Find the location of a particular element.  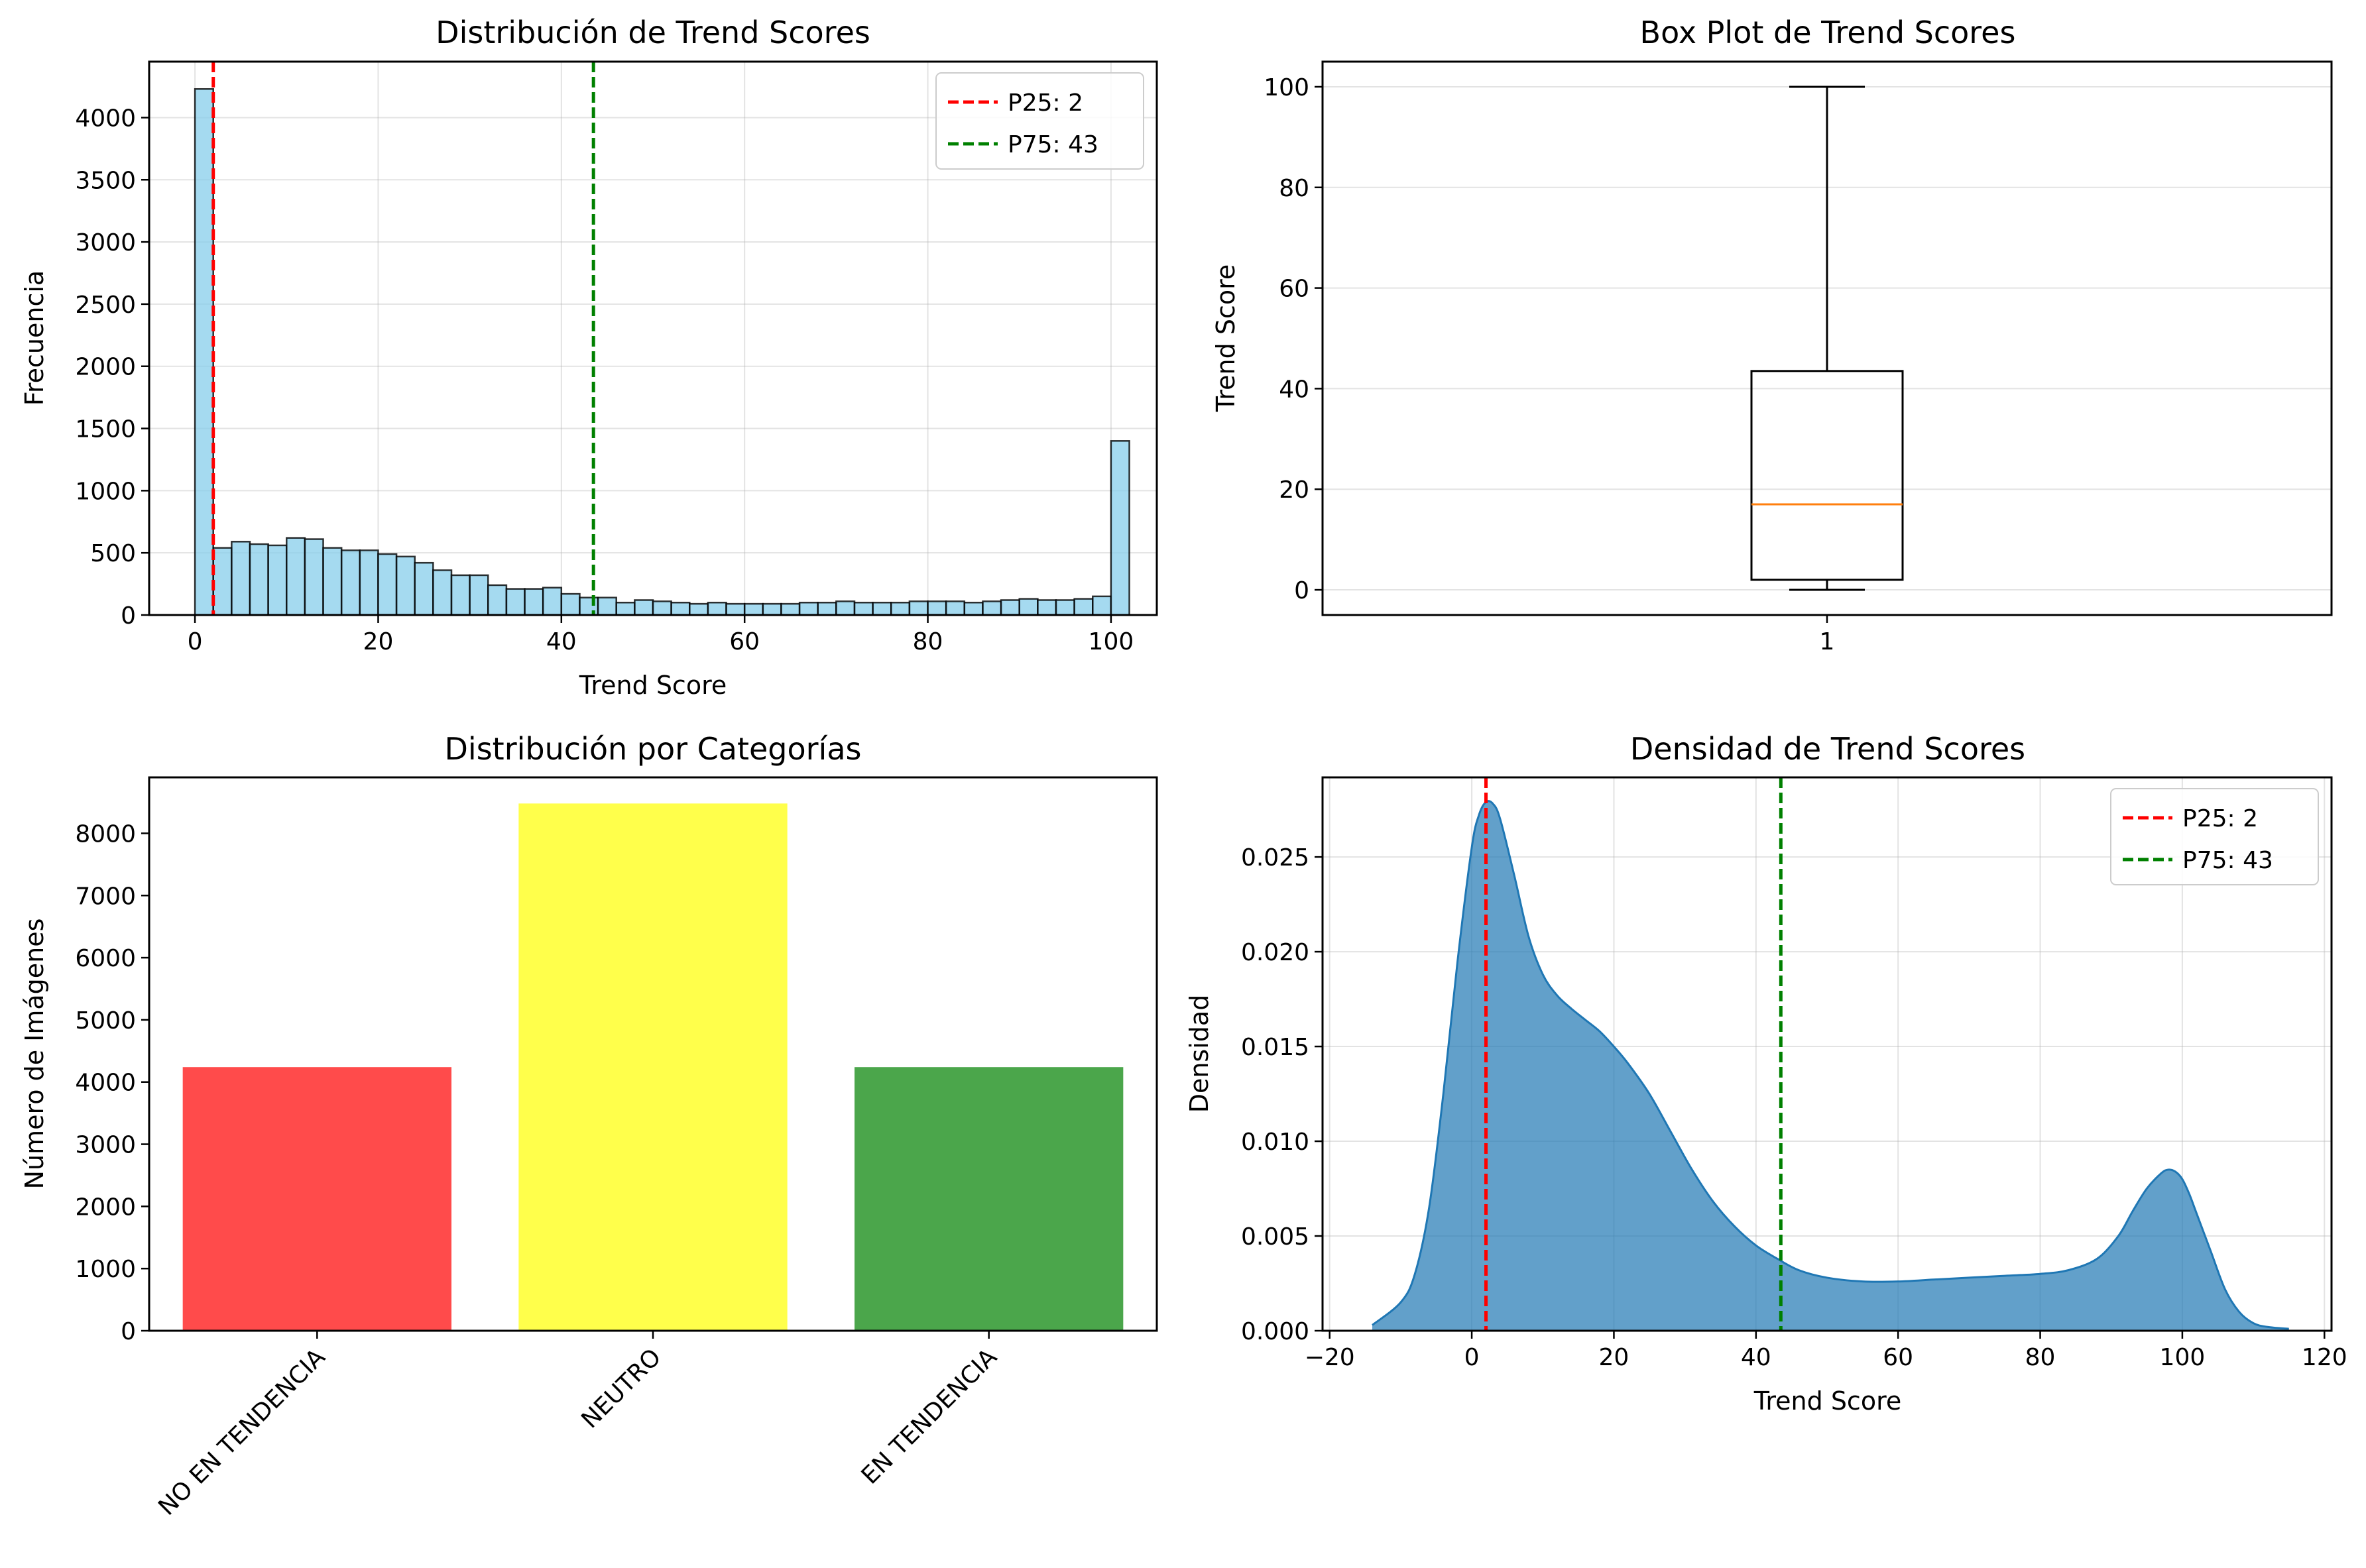

boxplot-x-ticks: 1 is located at coordinates (1827, 635).